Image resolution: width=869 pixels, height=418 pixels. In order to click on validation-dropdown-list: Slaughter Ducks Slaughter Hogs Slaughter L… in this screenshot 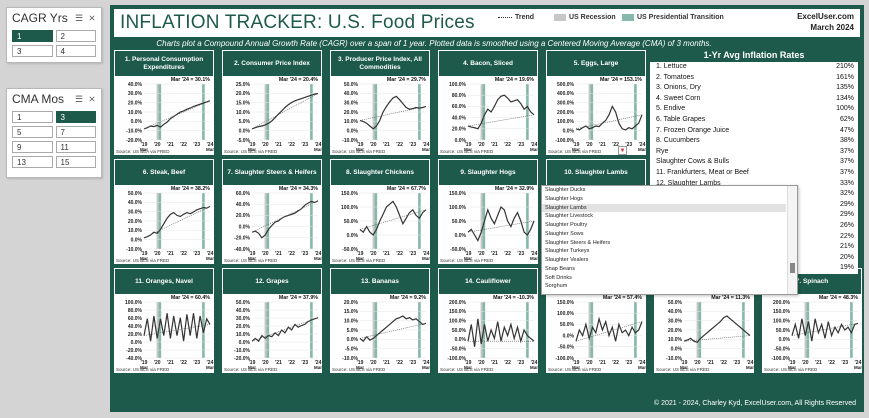, I will do `click(669, 240)`.